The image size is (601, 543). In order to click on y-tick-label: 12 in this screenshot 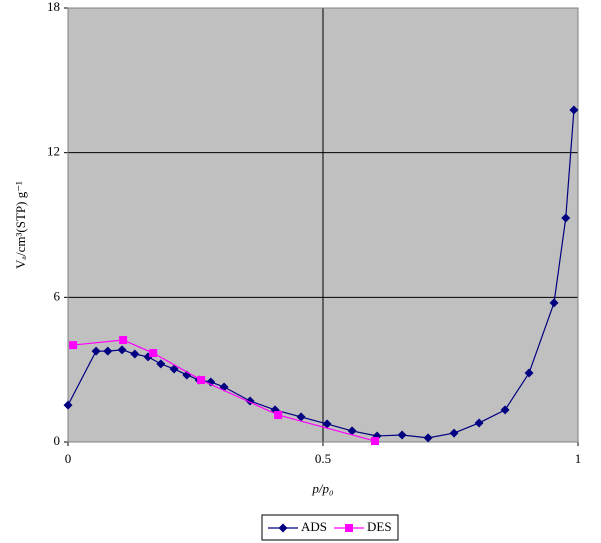, I will do `click(53, 151)`.